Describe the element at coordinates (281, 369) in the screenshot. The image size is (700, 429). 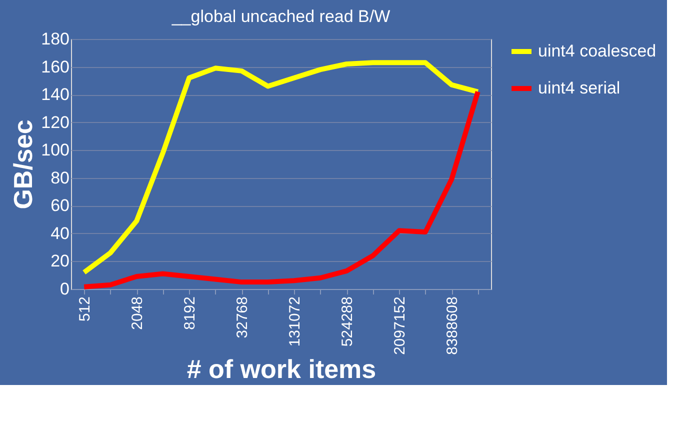
I see `x-axis-title: # of work items` at that location.